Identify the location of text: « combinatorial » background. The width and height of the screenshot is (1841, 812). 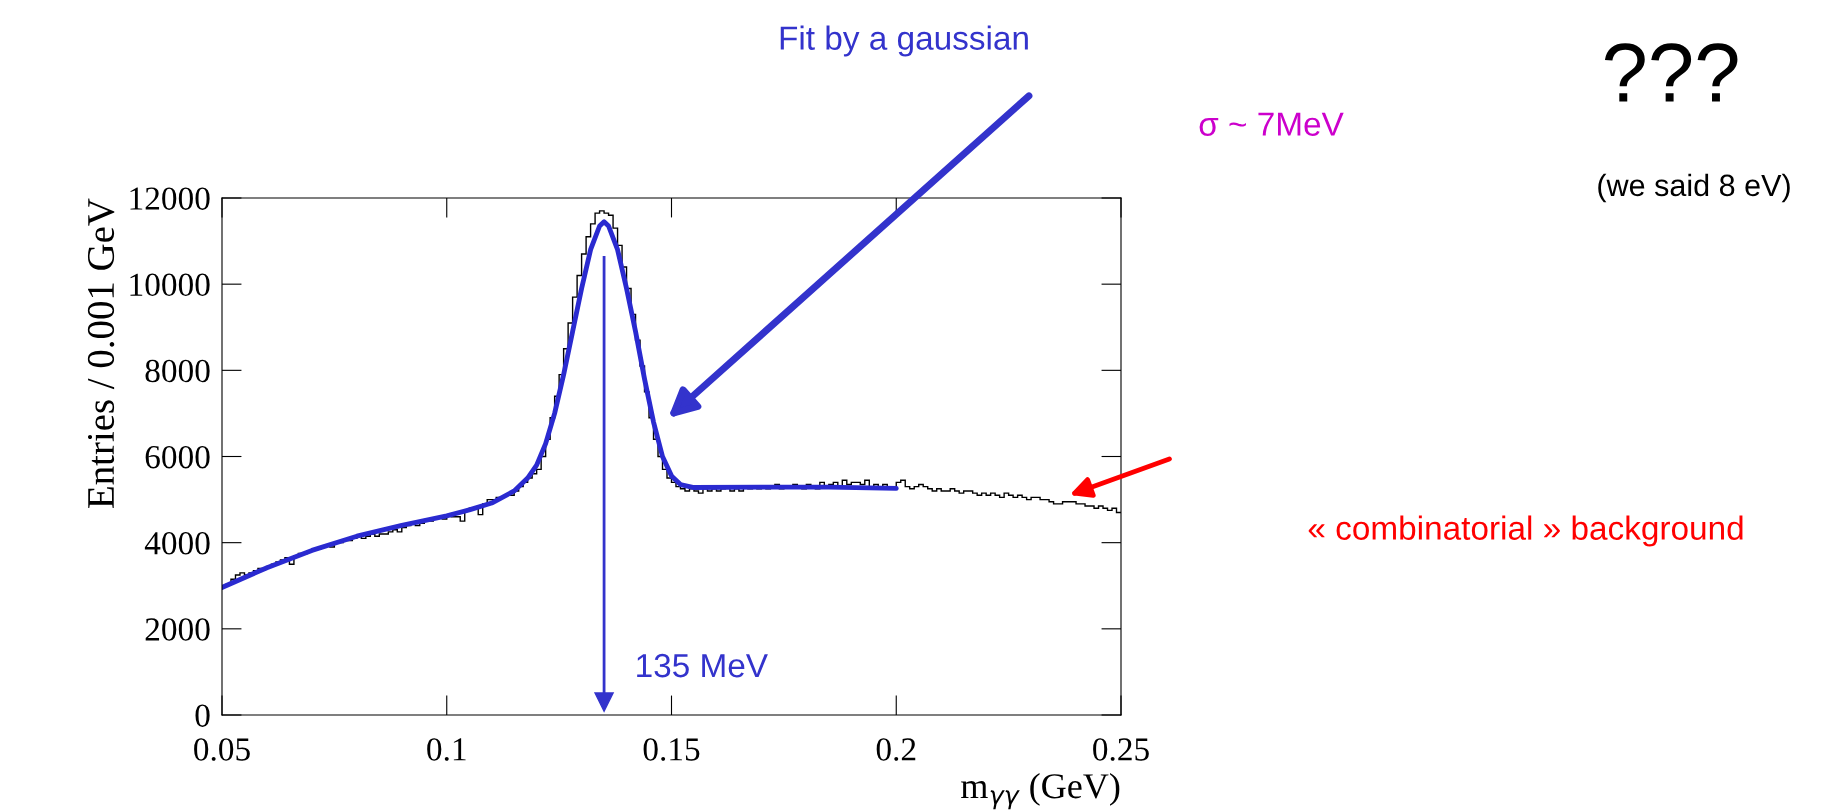
(1525, 531).